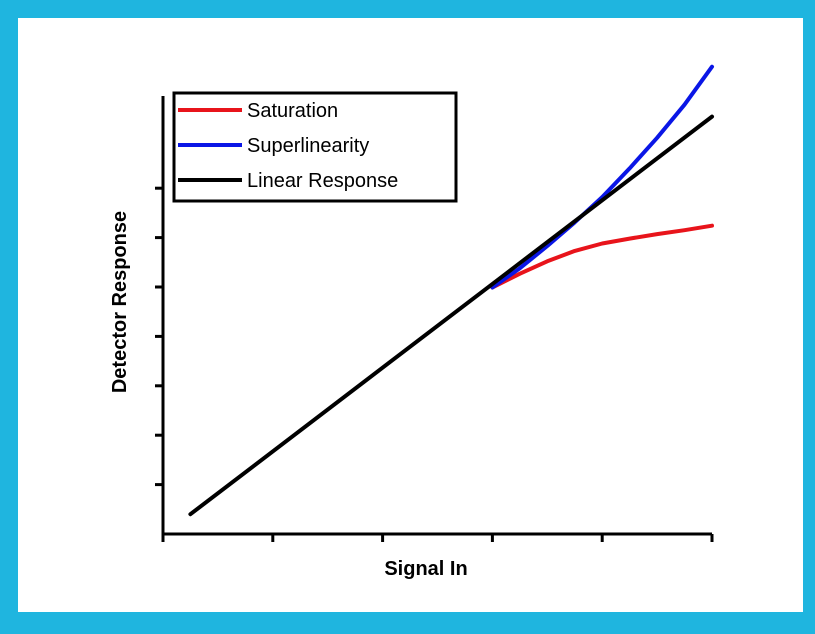 The width and height of the screenshot is (815, 634). Describe the element at coordinates (602, 177) in the screenshot. I see `series-line-superlinearity` at that location.